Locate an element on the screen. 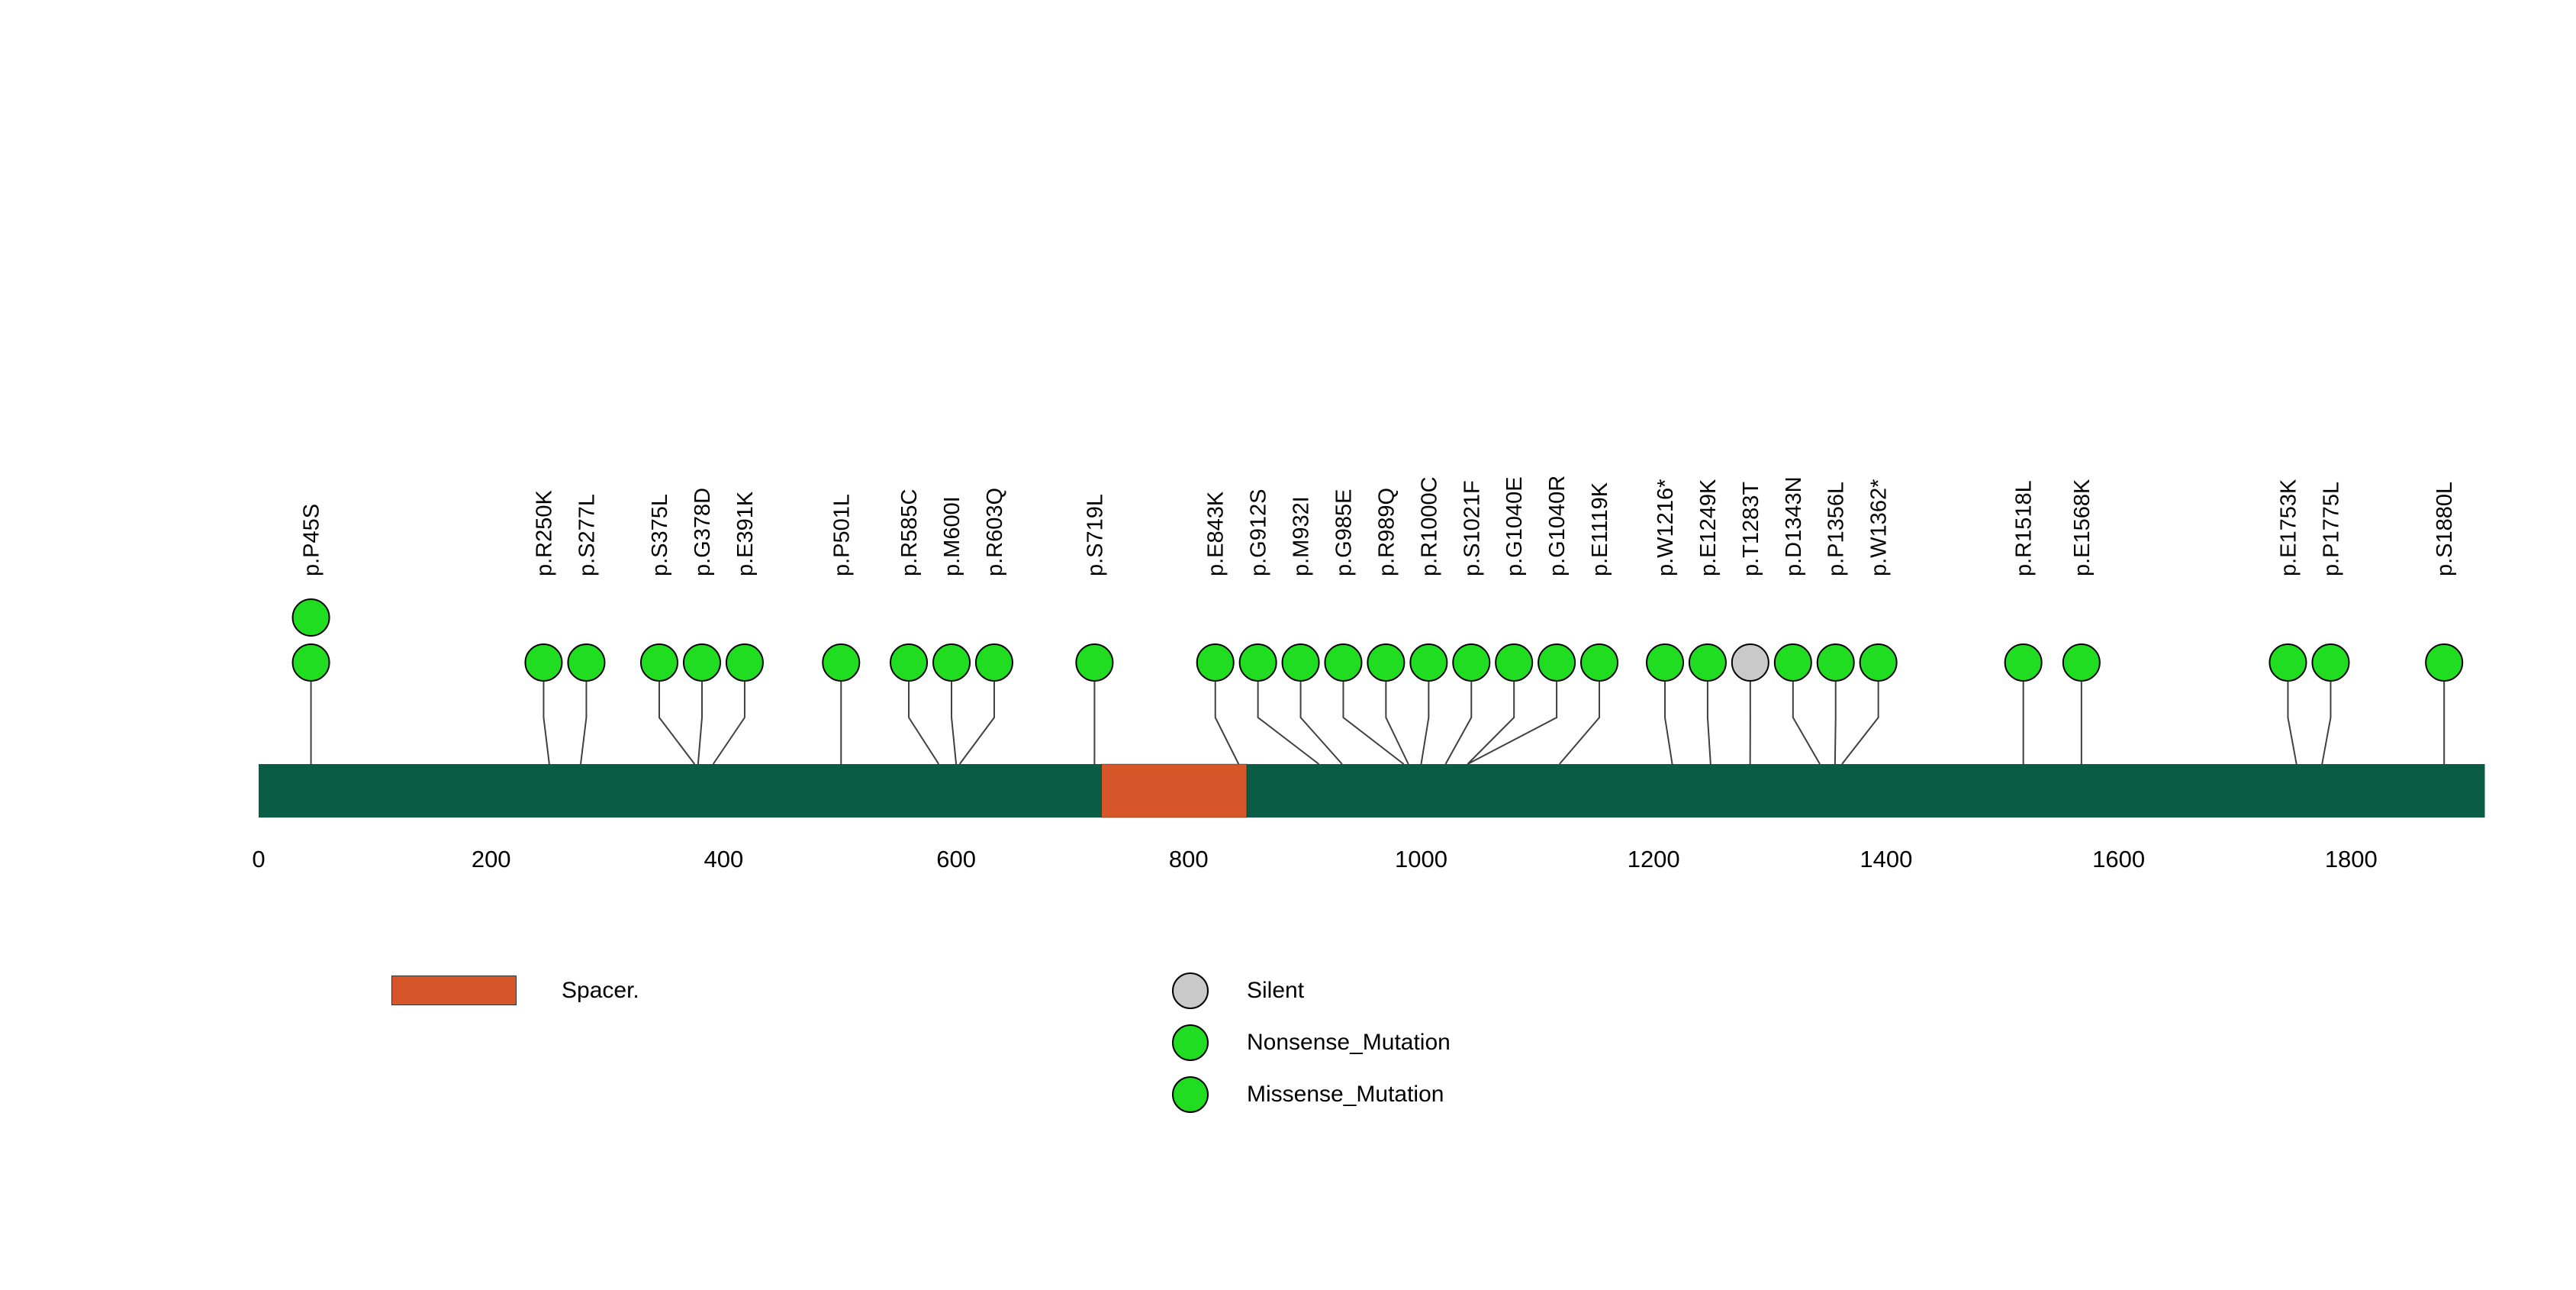 This screenshot has height=1290, width=2576. mutation-label: p.M600I is located at coordinates (952, 536).